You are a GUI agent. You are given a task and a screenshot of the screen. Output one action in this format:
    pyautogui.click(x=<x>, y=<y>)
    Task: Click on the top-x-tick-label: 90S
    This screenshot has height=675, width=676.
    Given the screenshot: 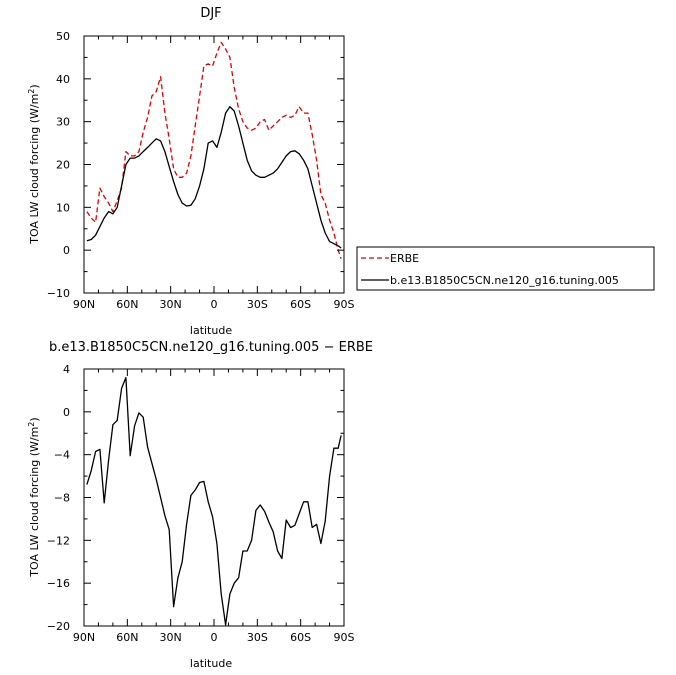 What is the action you would take?
    pyautogui.click(x=344, y=304)
    